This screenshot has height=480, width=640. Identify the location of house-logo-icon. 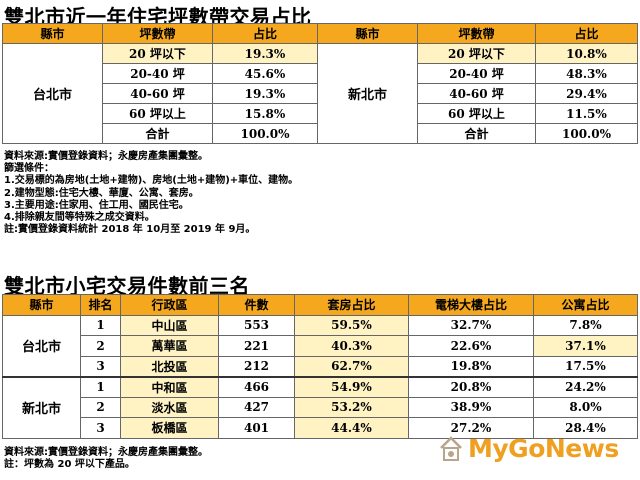
(451, 448).